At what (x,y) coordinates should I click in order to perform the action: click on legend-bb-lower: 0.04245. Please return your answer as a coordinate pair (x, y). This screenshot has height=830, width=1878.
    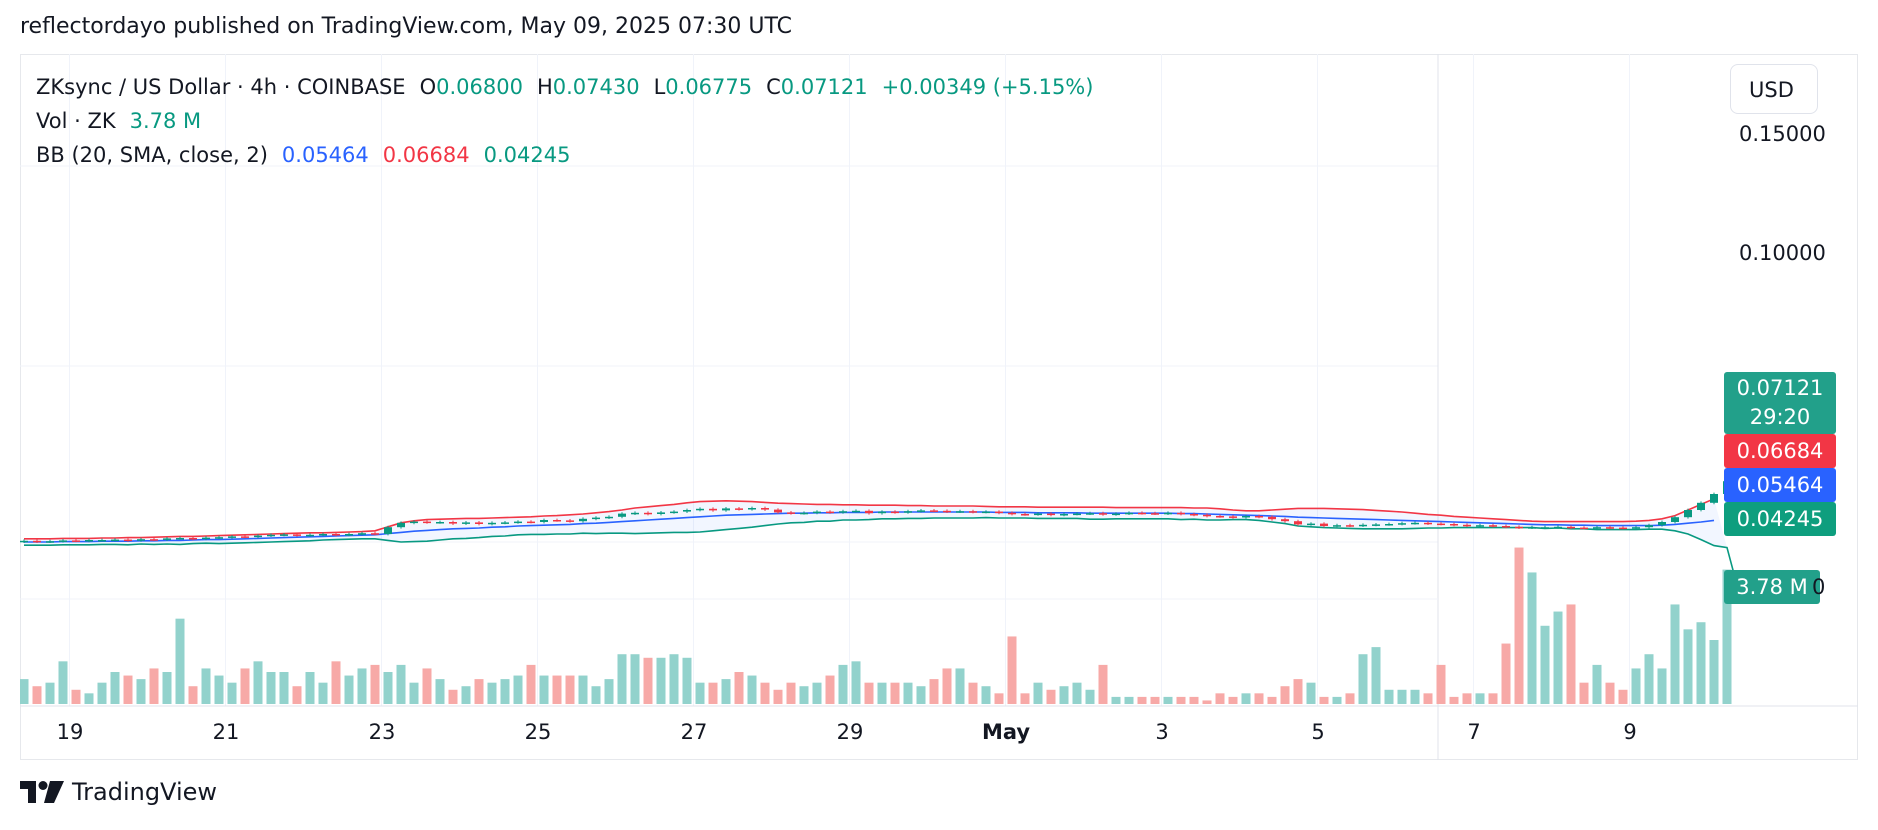
    Looking at the image, I should click on (527, 155).